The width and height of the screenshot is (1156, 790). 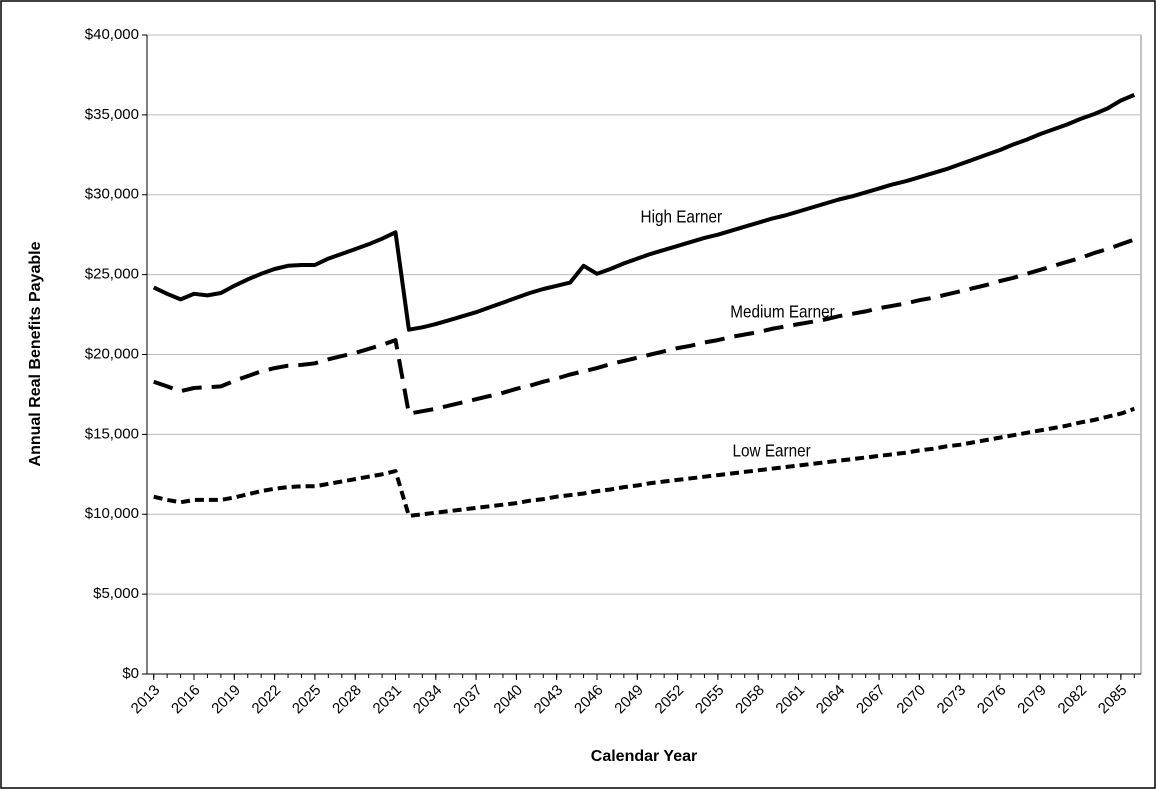 What do you see at coordinates (112, 513) in the screenshot?
I see `y-tick-label: $10,000` at bounding box center [112, 513].